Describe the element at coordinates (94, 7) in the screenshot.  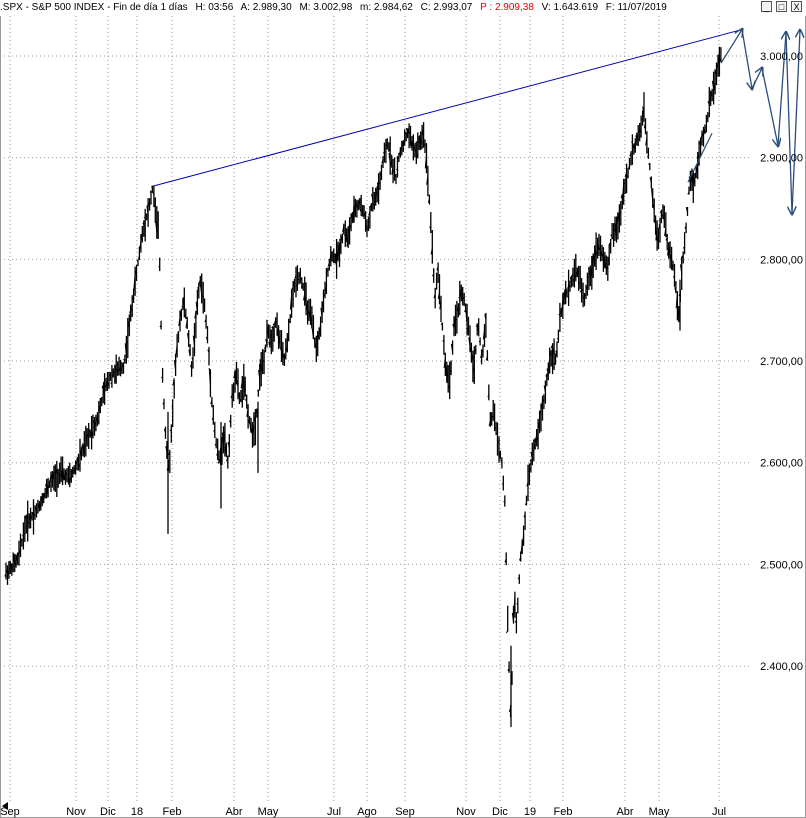
I see `symbol-title: .SPX - S&P 500 INDEX - Fin de día 1 días` at that location.